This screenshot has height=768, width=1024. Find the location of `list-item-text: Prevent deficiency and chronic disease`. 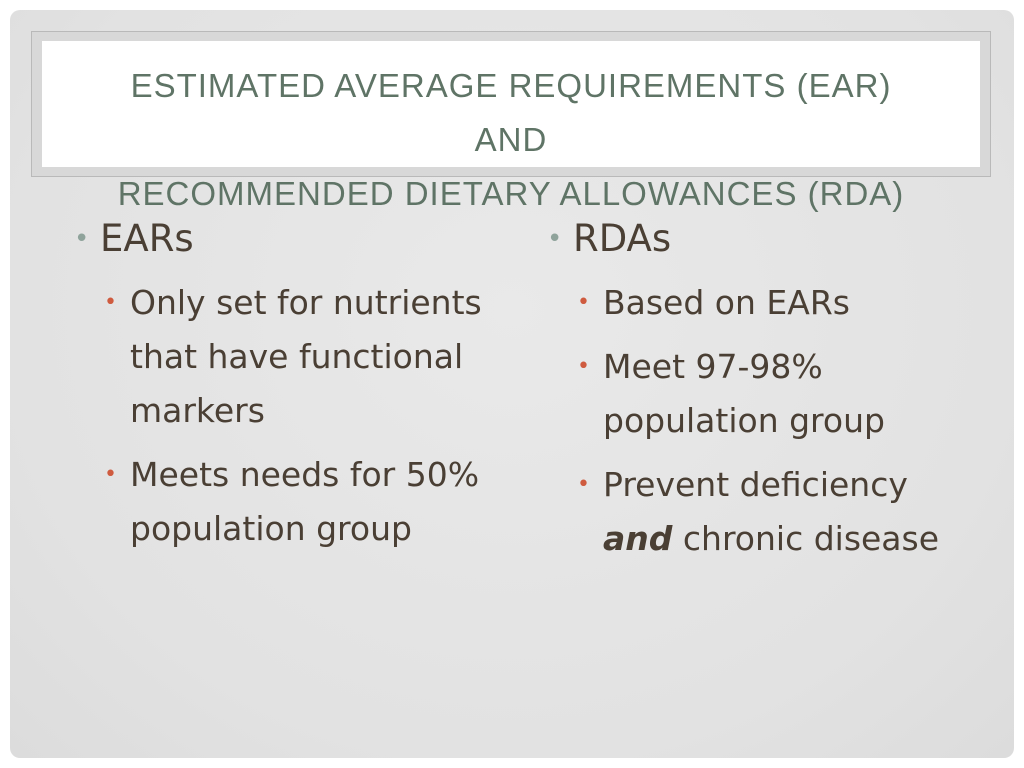

list-item-text: Prevent deficiency and chronic disease is located at coordinates (795, 512).